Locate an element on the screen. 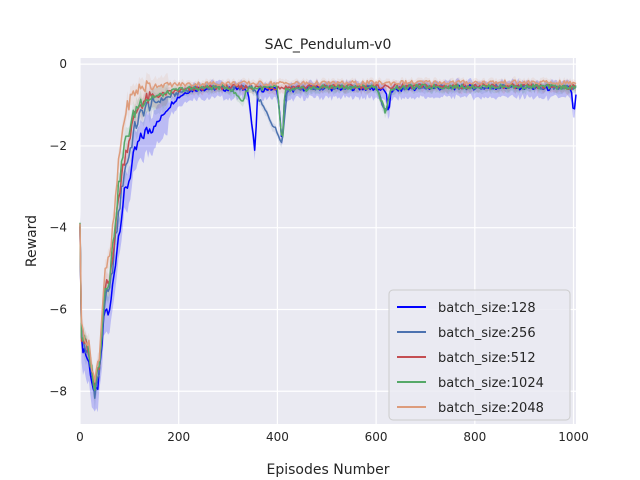 The height and width of the screenshot is (480, 640). y-tick-label: 0 is located at coordinates (63, 64).